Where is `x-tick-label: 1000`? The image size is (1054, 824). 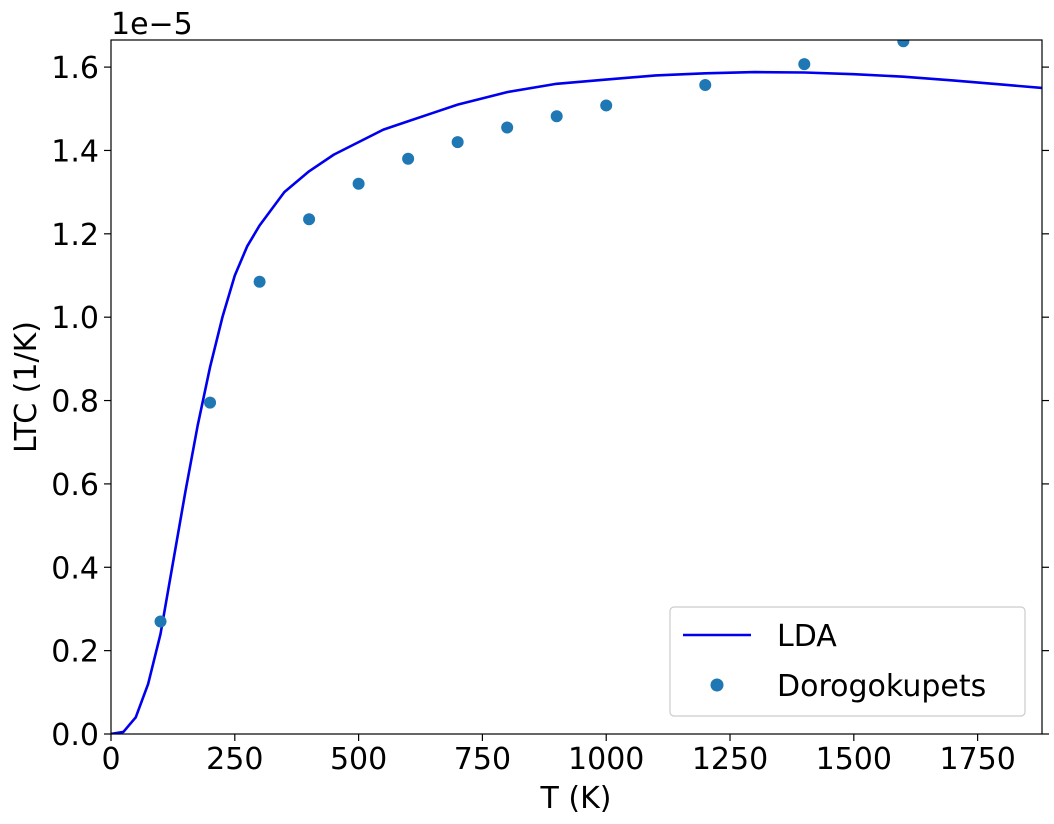
x-tick-label: 1000 is located at coordinates (606, 759).